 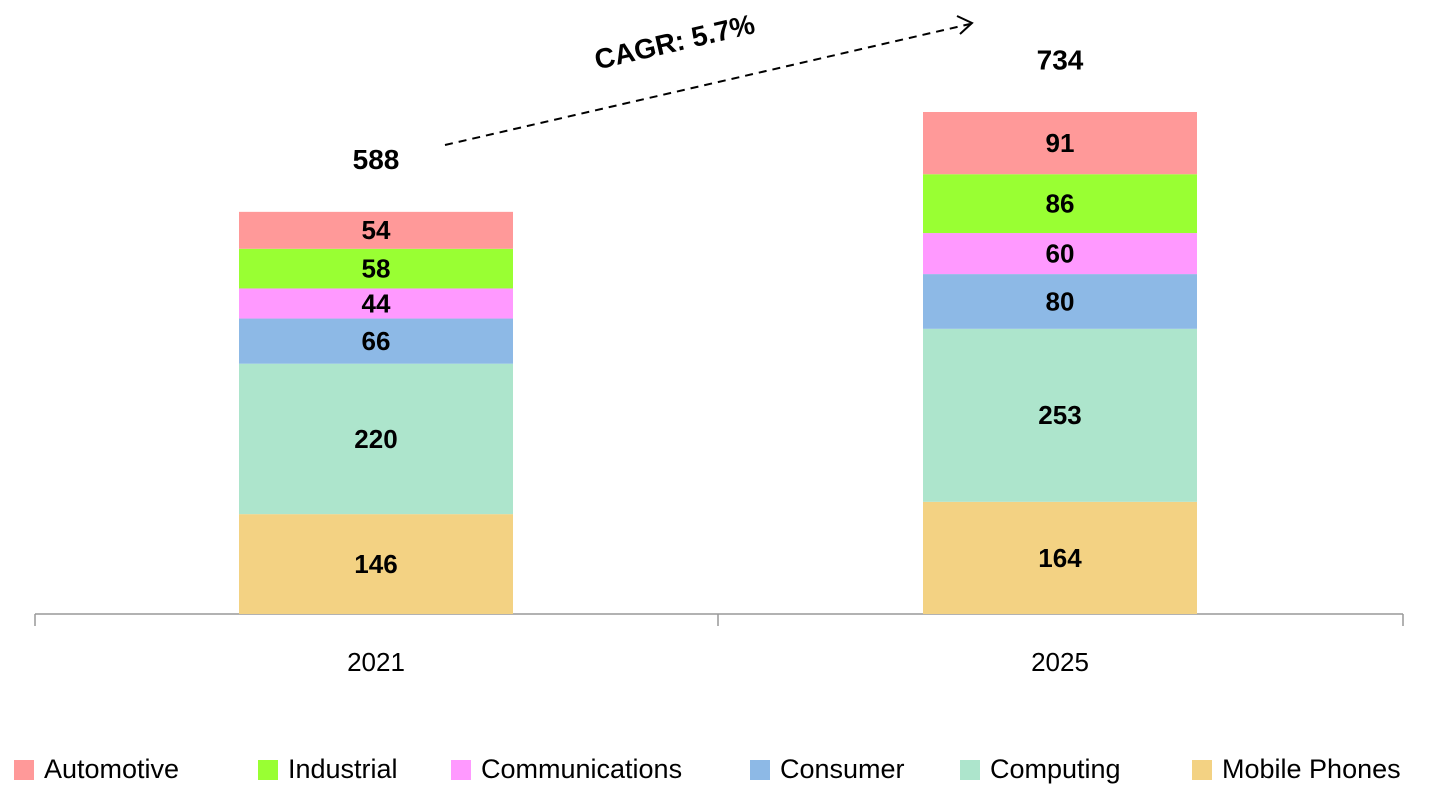 I want to click on total-label: 734, so click(x=1060, y=59).